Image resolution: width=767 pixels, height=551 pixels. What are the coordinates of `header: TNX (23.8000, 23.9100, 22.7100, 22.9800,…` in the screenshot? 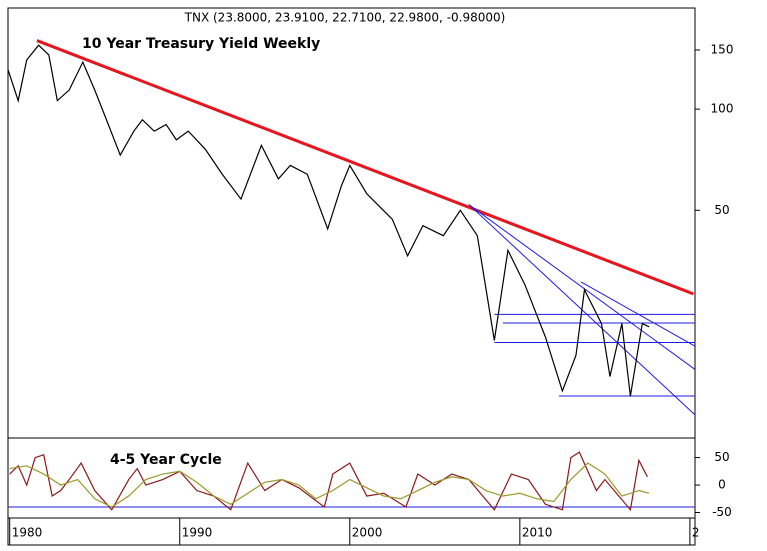 It's located at (345, 18).